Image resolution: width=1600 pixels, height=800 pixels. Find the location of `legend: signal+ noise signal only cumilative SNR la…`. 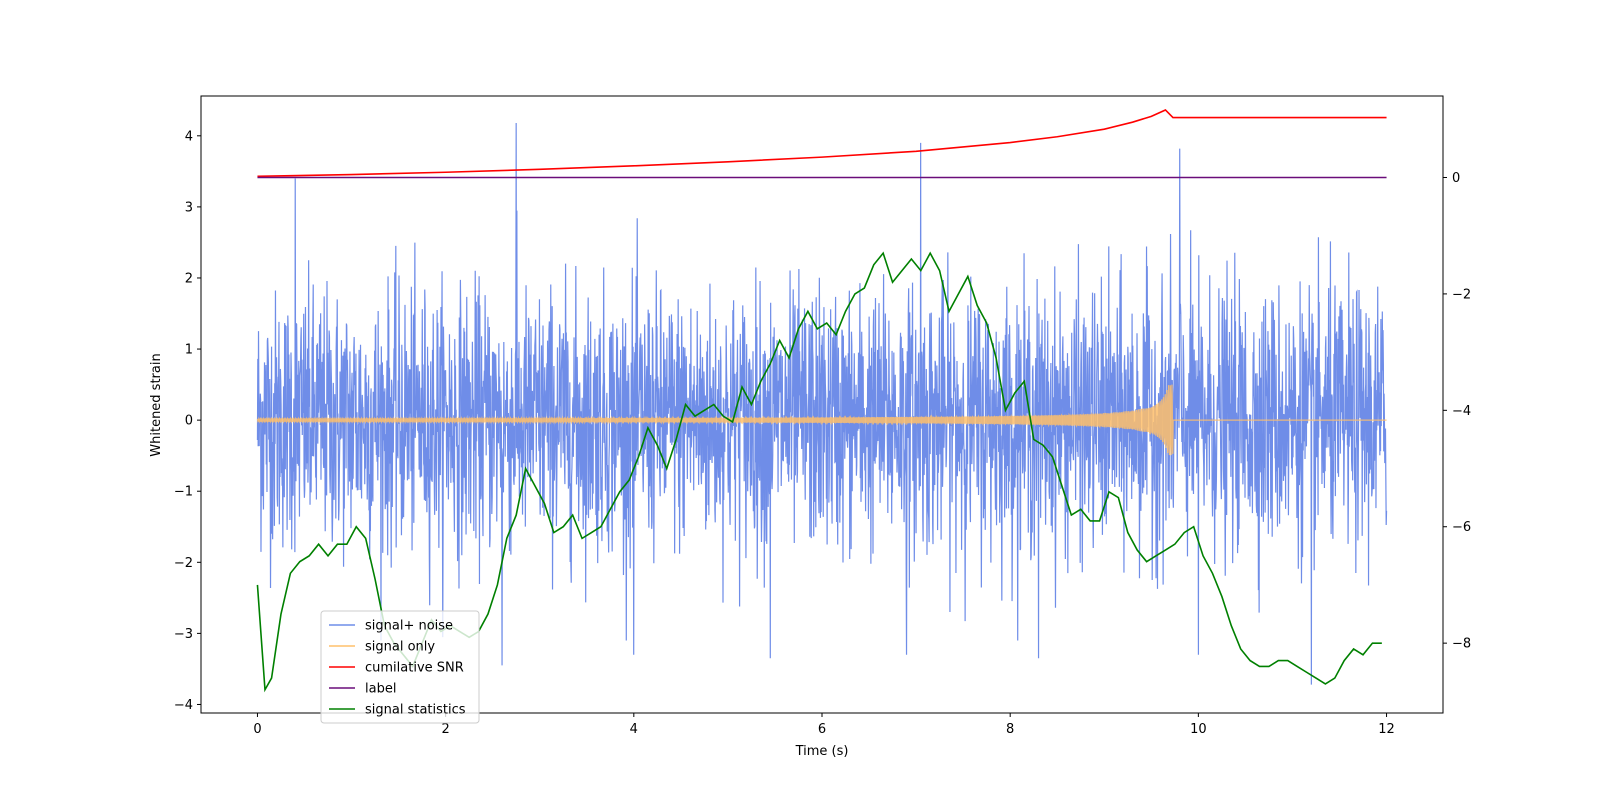

legend: signal+ noise signal only cumilative SNR la… is located at coordinates (400, 667).